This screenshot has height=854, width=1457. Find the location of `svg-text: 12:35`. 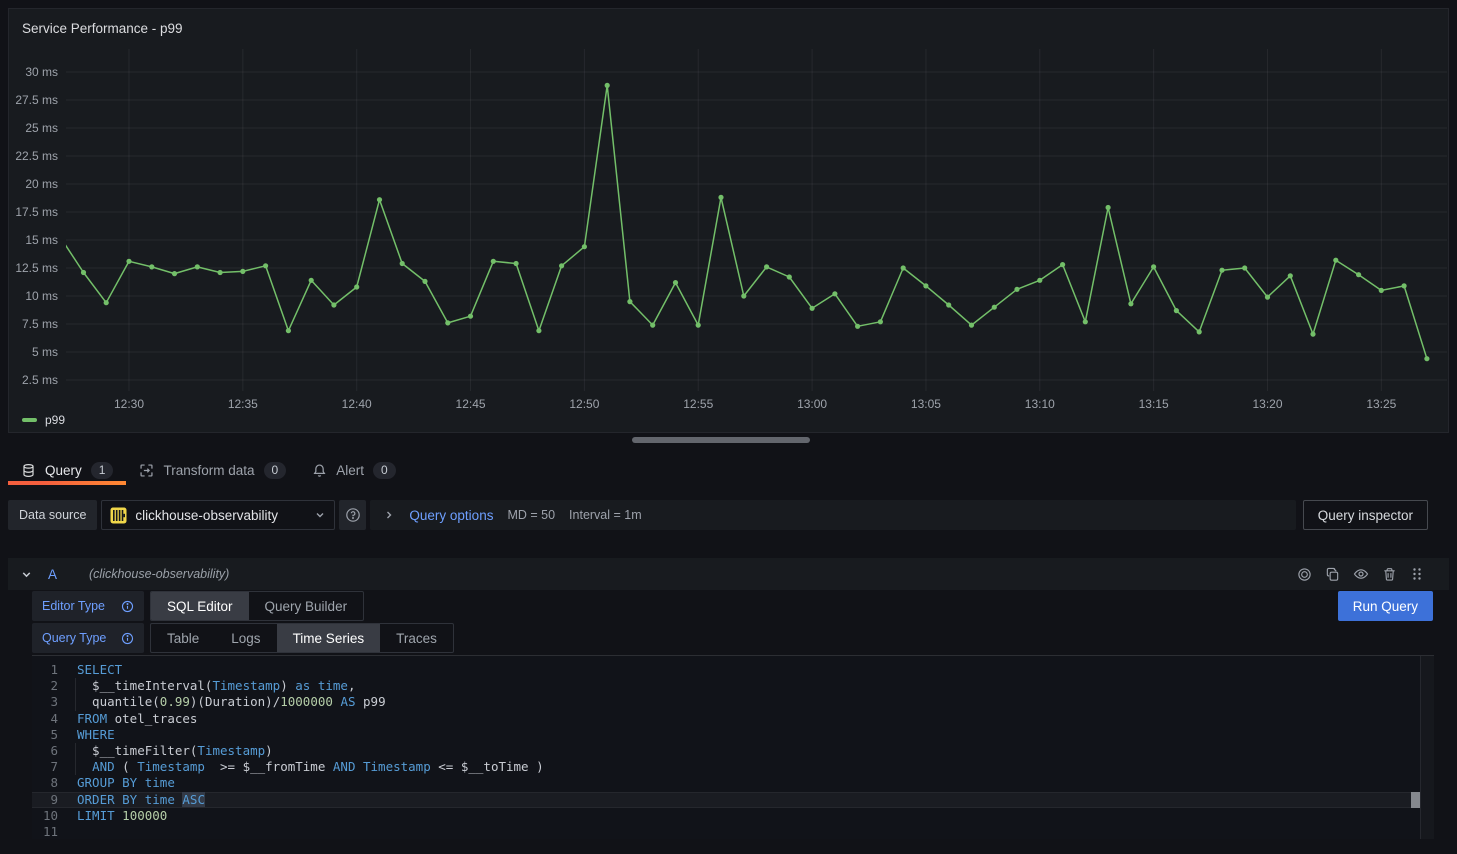

svg-text: 12:35 is located at coordinates (243, 404).